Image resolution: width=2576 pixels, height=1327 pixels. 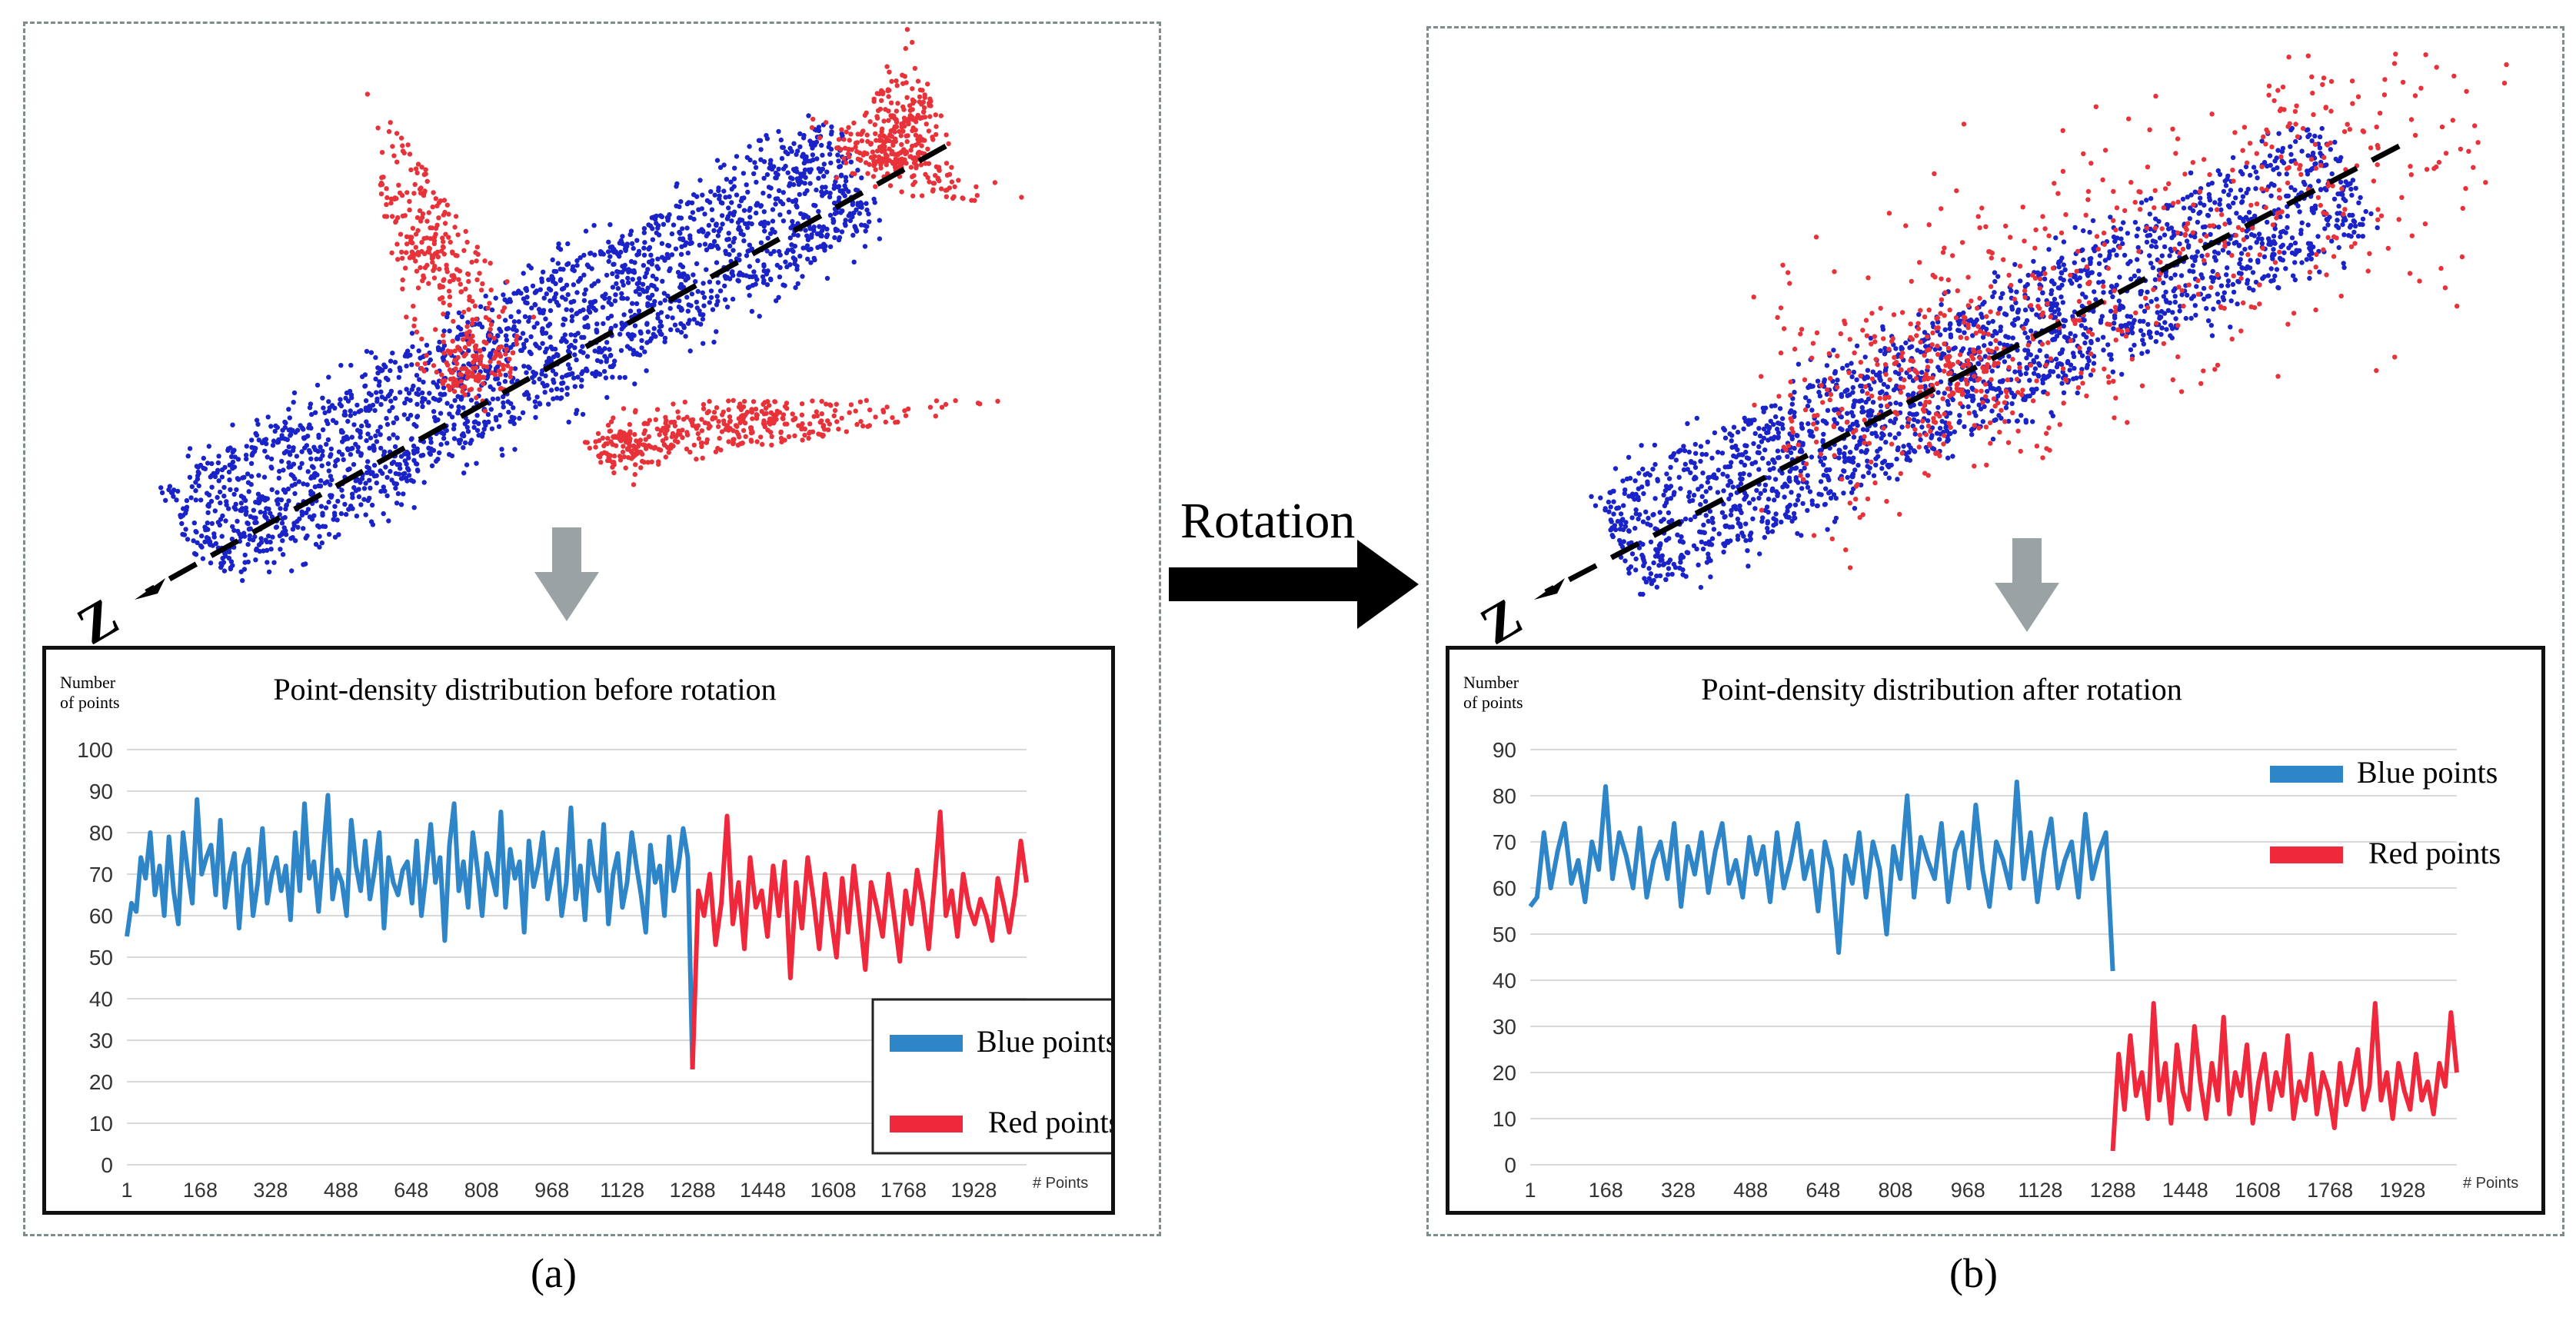 What do you see at coordinates (95, 750) in the screenshot?
I see `y-tick-label: 100` at bounding box center [95, 750].